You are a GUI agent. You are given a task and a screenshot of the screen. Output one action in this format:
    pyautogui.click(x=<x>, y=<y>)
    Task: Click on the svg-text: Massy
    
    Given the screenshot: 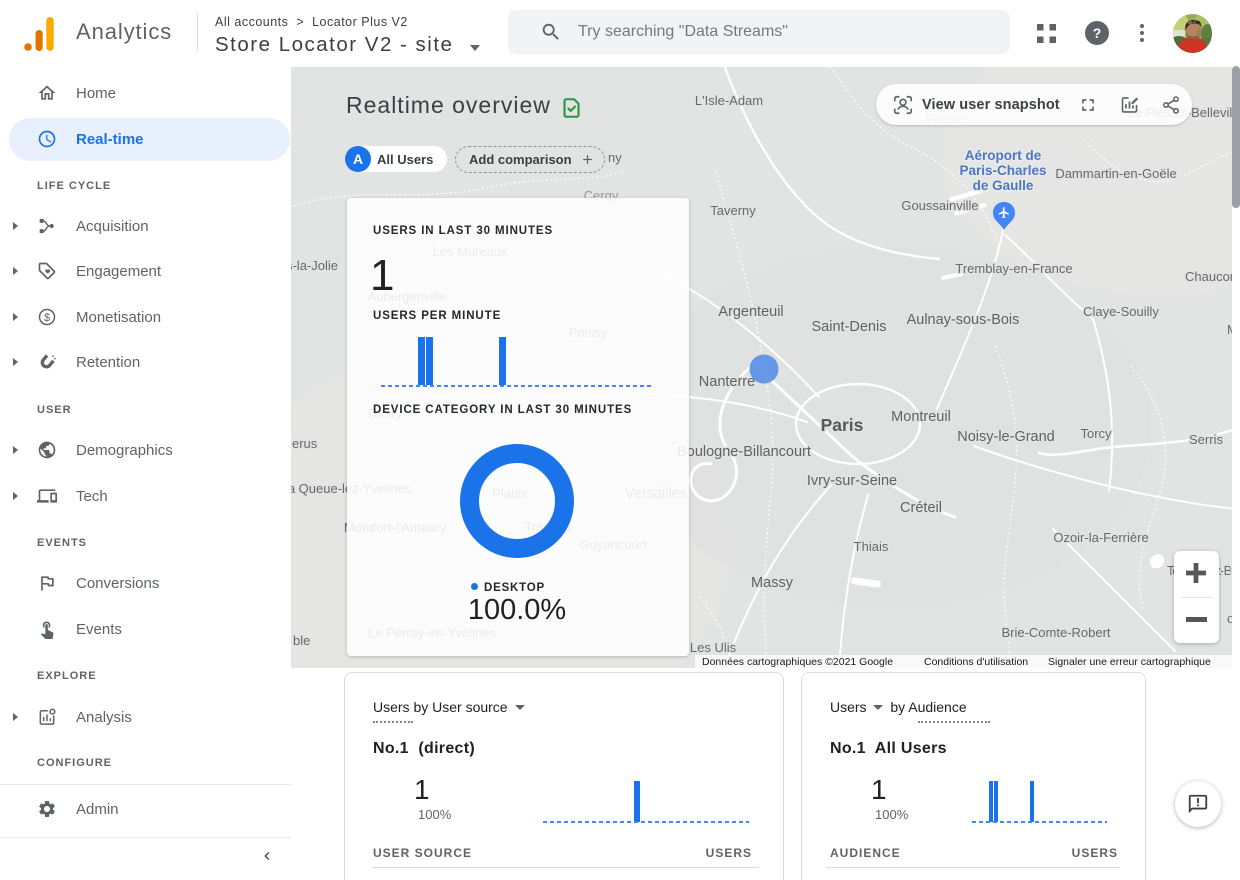 What is the action you would take?
    pyautogui.click(x=772, y=583)
    